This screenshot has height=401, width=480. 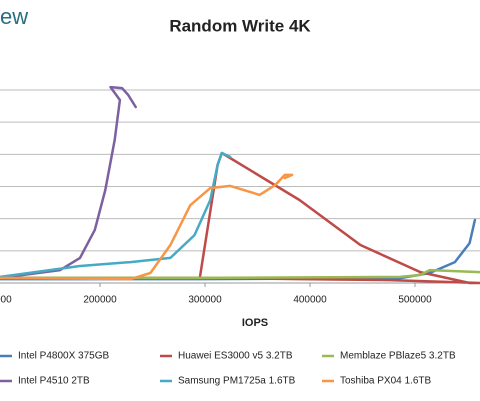 What do you see at coordinates (205, 300) in the screenshot?
I see `x-tick-label: 300000` at bounding box center [205, 300].